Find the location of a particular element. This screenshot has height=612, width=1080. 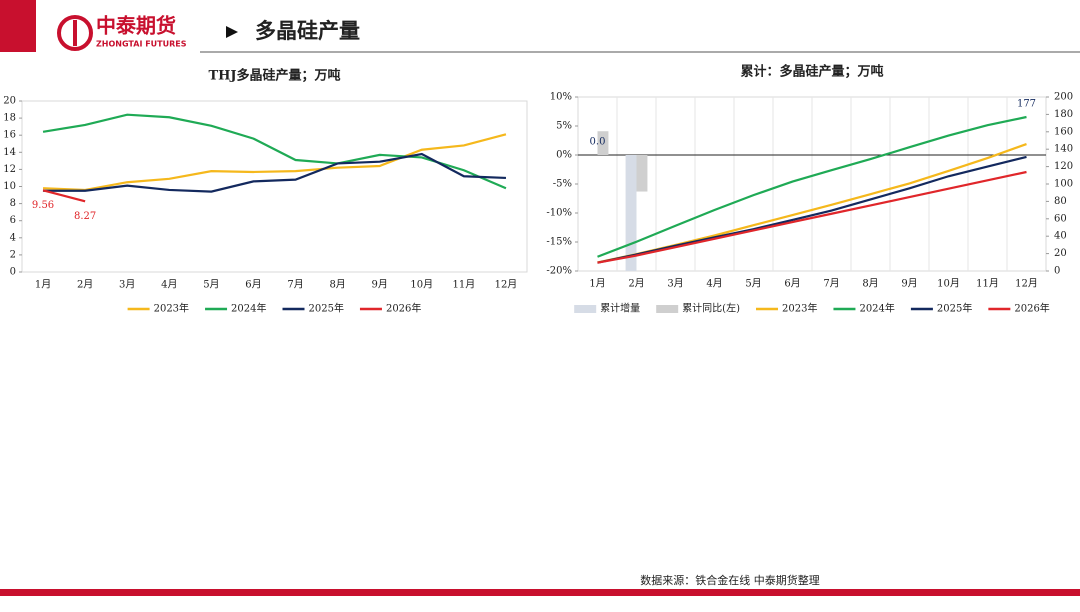

y-tick-label: 0% is located at coordinates (564, 155).